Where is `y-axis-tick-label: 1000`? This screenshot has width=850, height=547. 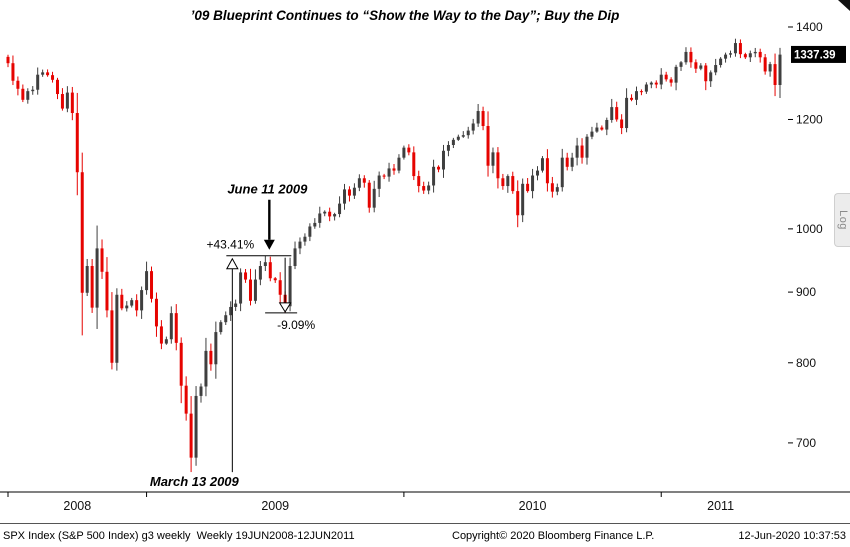 y-axis-tick-label: 1000 is located at coordinates (809, 229).